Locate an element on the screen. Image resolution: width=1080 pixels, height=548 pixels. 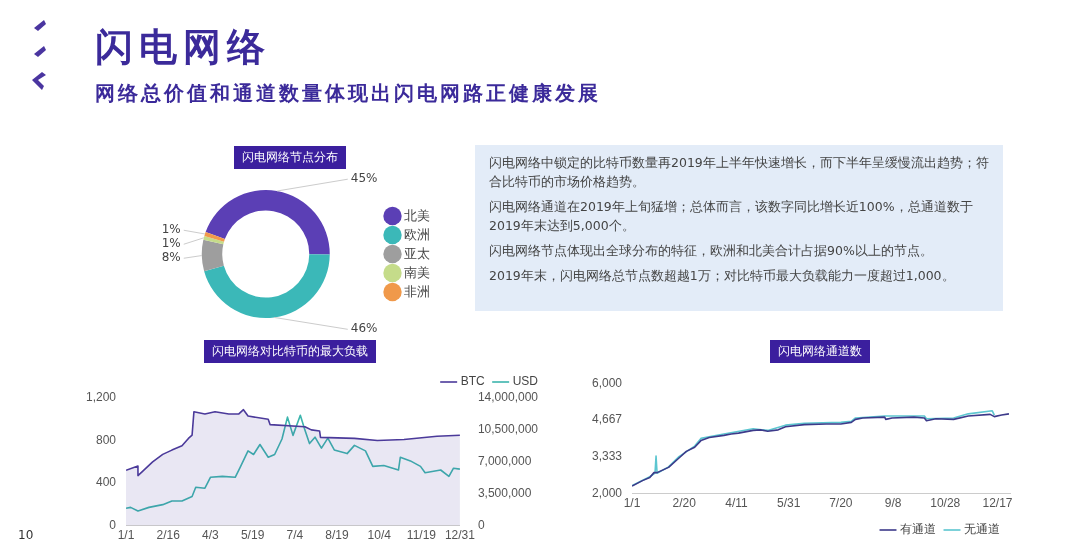
y2-tick-label: 0 is located at coordinates (481, 524).